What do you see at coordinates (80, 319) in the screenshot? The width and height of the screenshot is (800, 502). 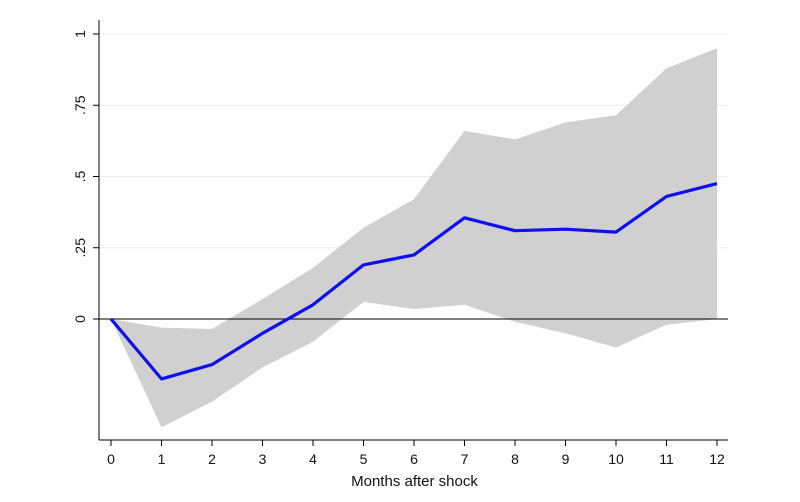 I see `y-tick-label-0: 0` at bounding box center [80, 319].